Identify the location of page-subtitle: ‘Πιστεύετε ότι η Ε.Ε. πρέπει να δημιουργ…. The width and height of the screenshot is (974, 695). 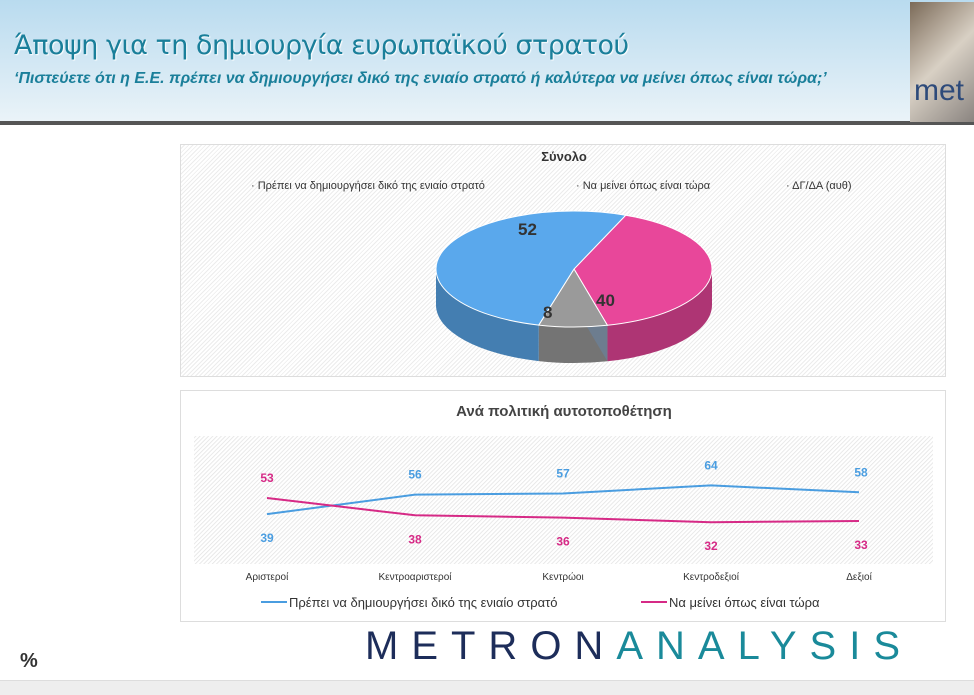
(420, 78).